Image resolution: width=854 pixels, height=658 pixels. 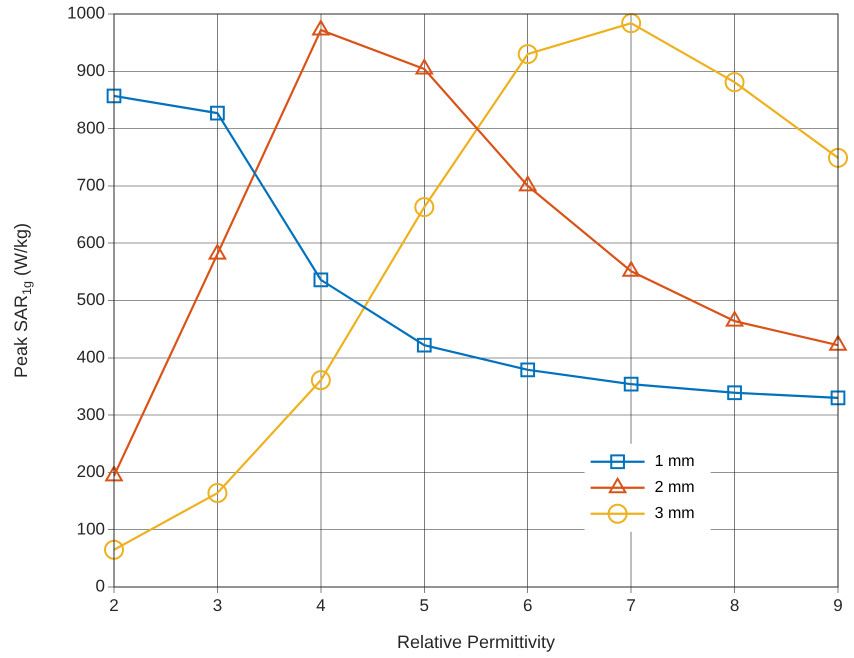 What do you see at coordinates (217, 605) in the screenshot?
I see `x-tick-label: 3` at bounding box center [217, 605].